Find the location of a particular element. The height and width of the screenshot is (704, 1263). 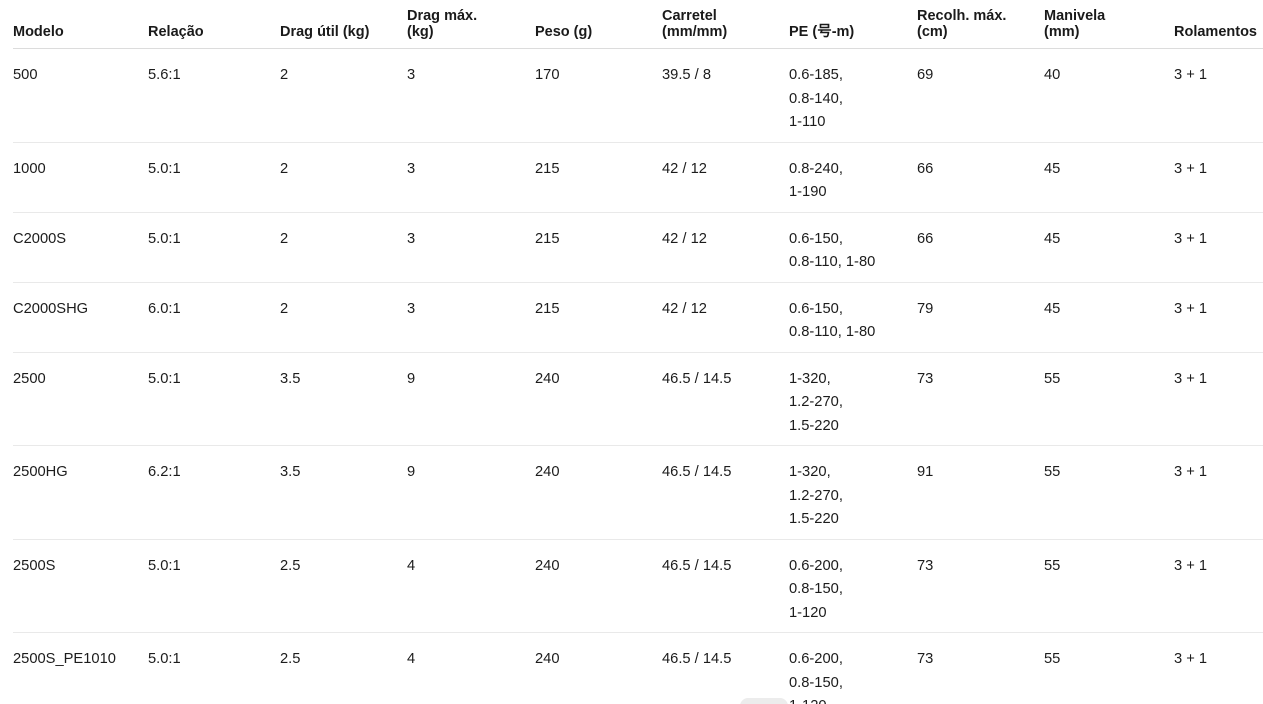

cell-manivela: 45 is located at coordinates (1109, 247).